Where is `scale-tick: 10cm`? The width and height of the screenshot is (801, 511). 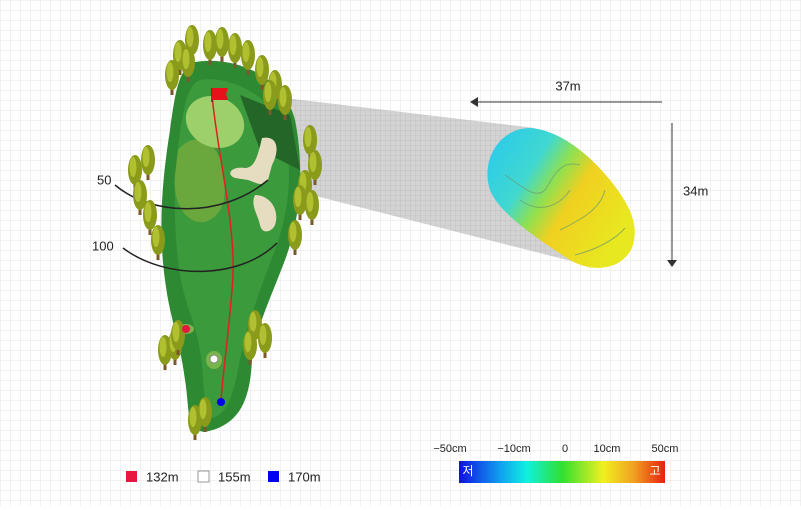
scale-tick: 10cm is located at coordinates (607, 449).